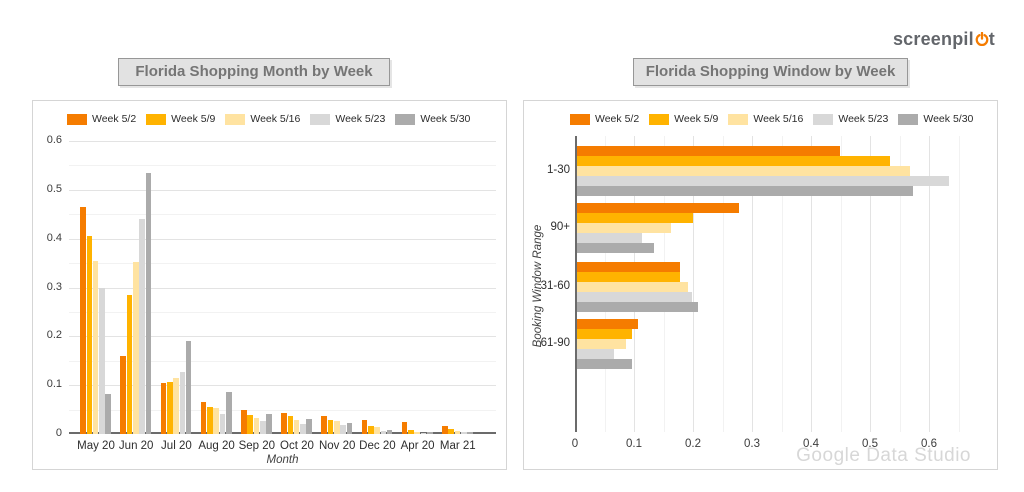  I want to click on y-category-label: 61-90, so click(555, 343).